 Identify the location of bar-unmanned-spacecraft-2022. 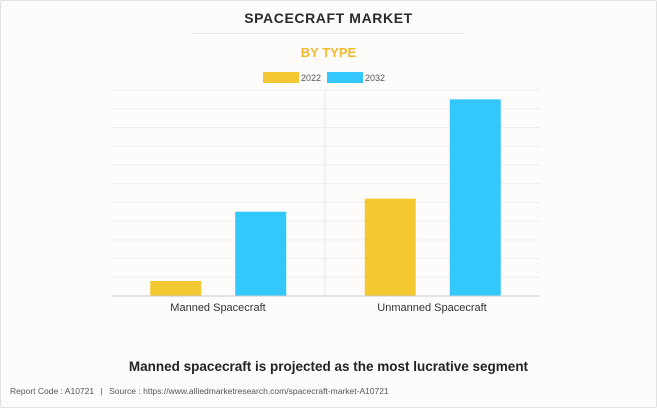
(390, 247).